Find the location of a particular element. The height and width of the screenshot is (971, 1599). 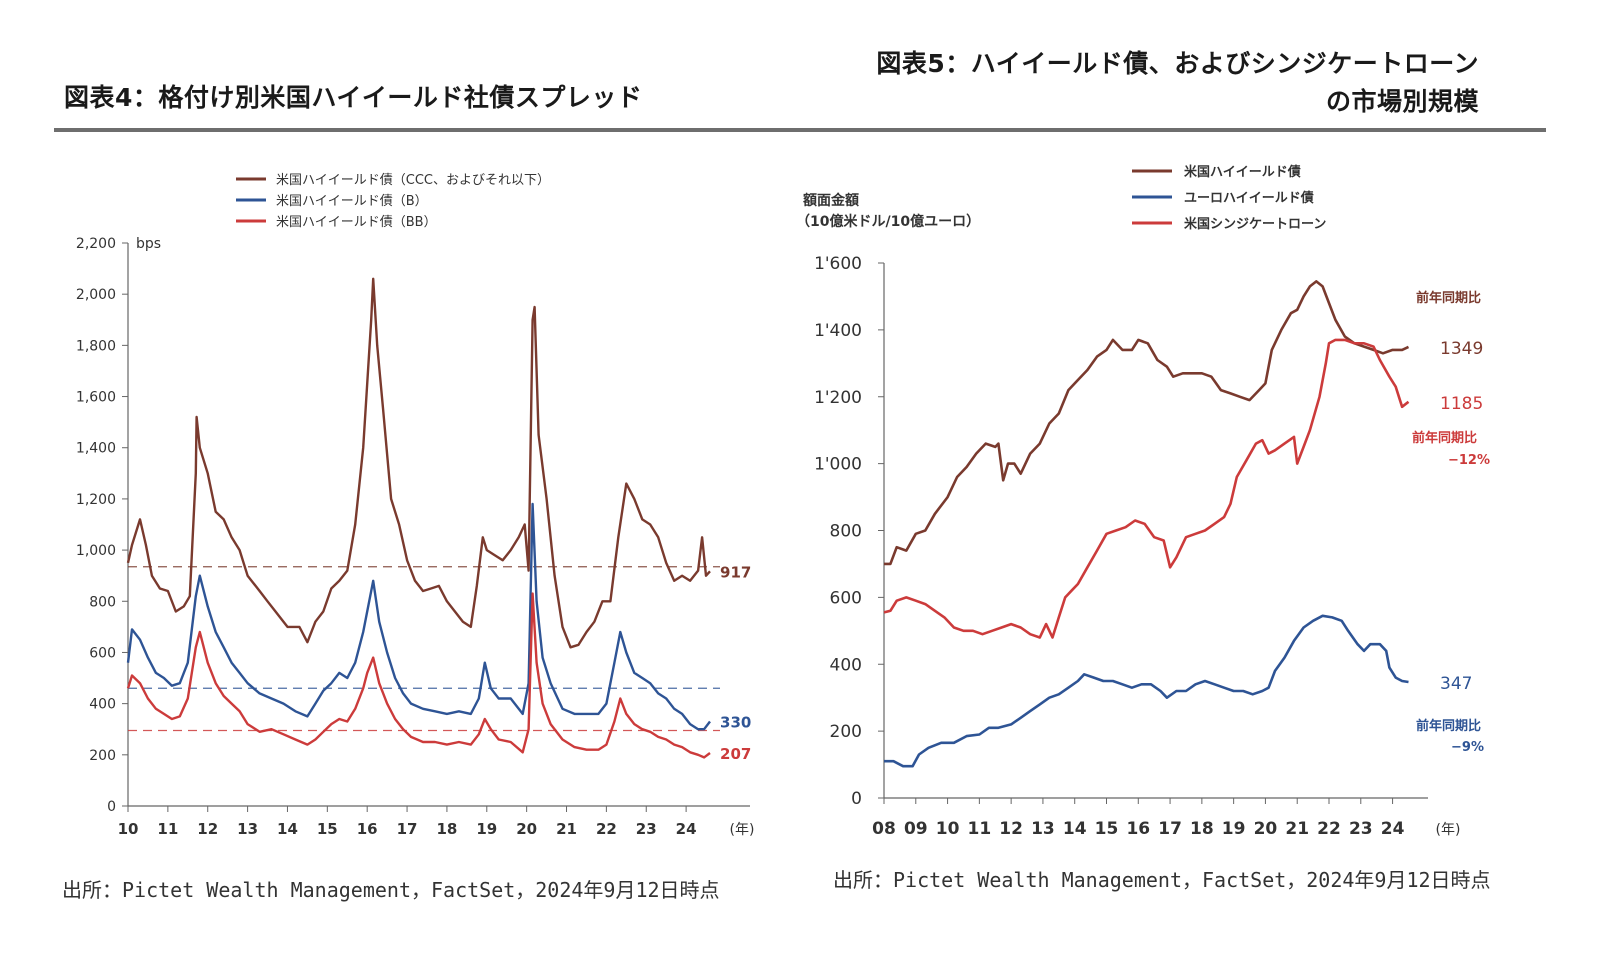

fig5-y-unit-label-line1: 額面金額 is located at coordinates (830, 200).